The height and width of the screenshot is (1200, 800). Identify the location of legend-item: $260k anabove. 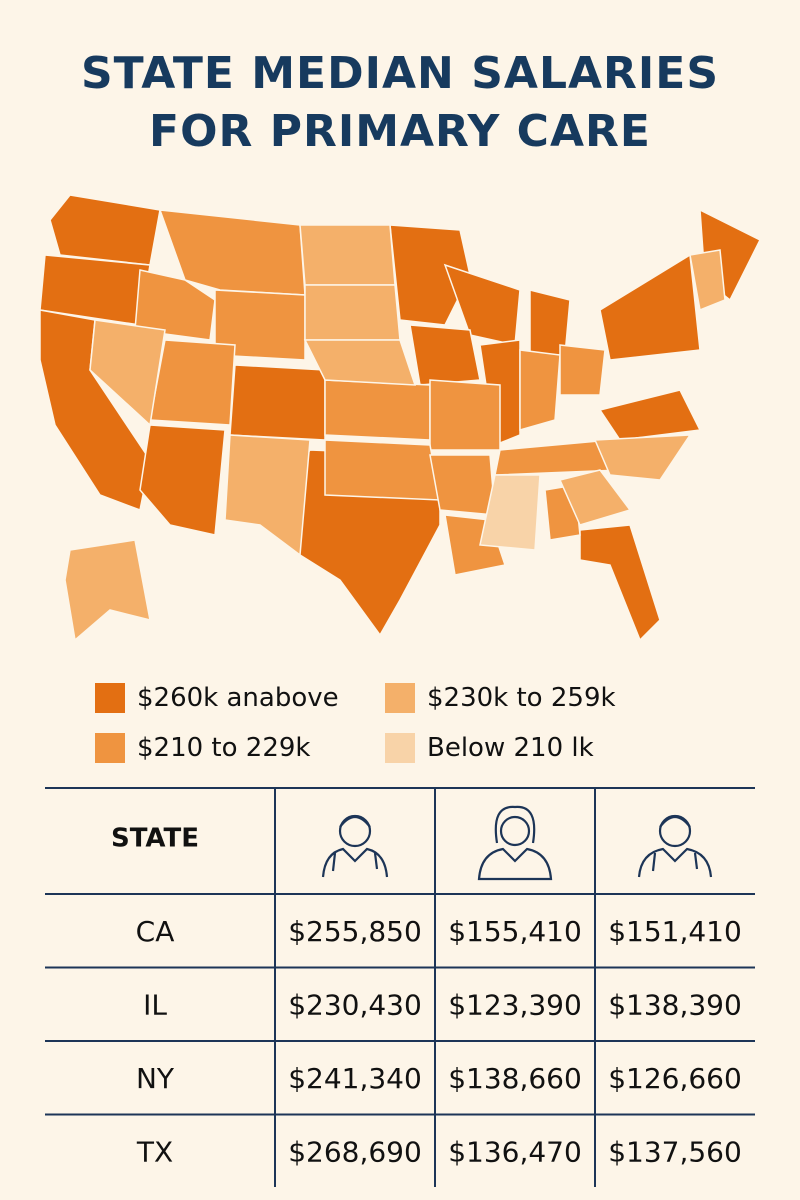
(217, 698).